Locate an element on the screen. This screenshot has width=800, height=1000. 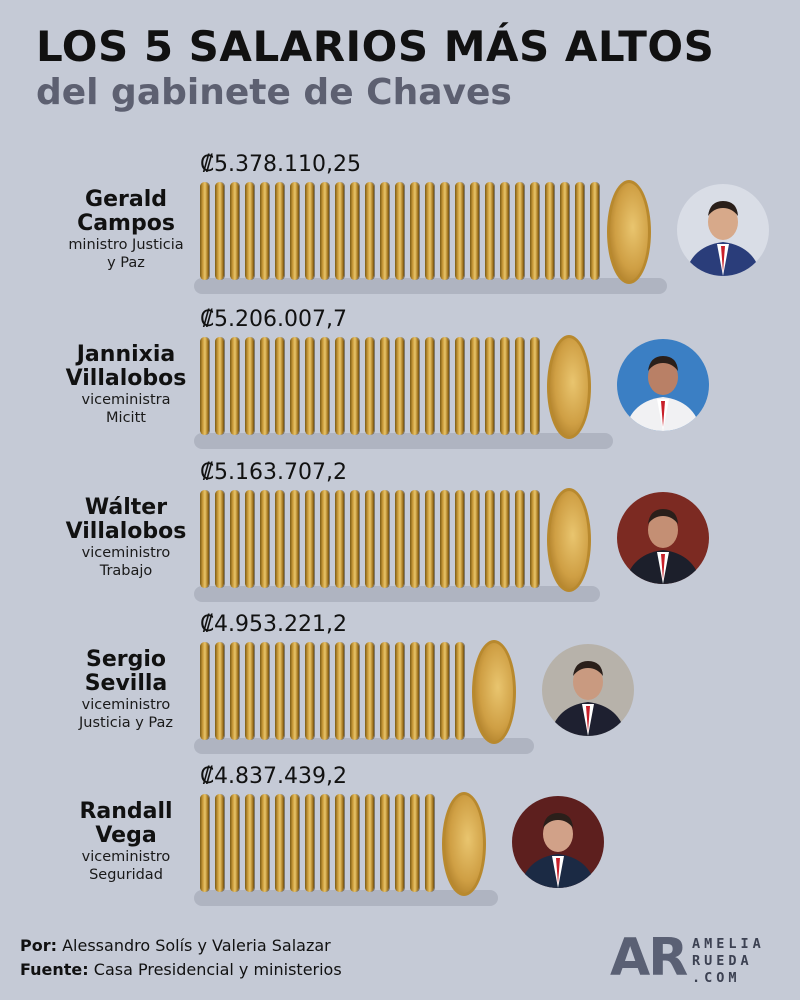
person-name-last: Vega is located at coordinates (126, 835).